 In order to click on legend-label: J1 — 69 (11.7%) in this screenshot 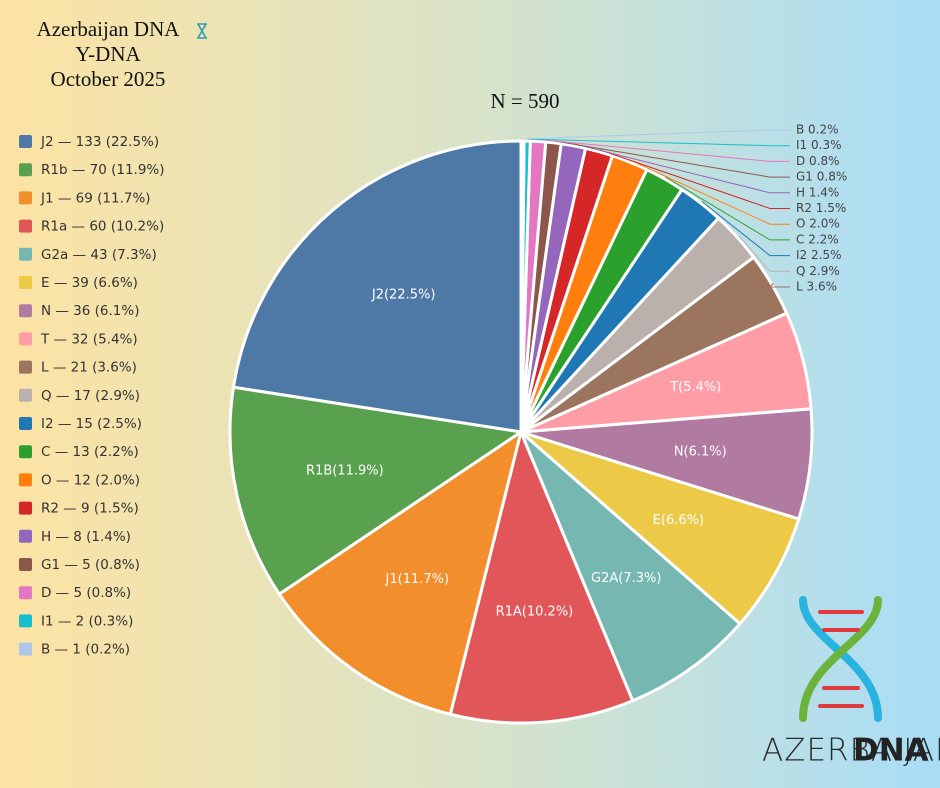, I will do `click(95, 198)`.